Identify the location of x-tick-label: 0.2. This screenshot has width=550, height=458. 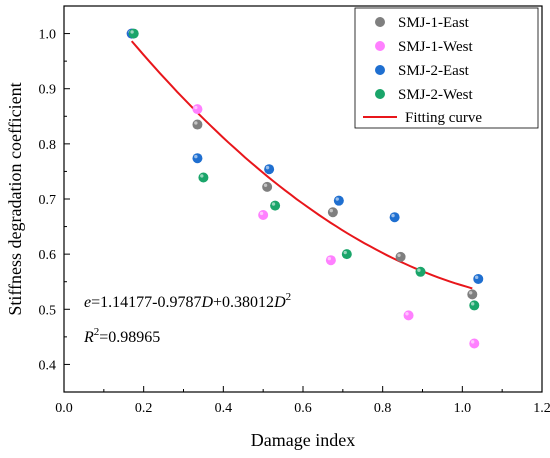
(144, 408).